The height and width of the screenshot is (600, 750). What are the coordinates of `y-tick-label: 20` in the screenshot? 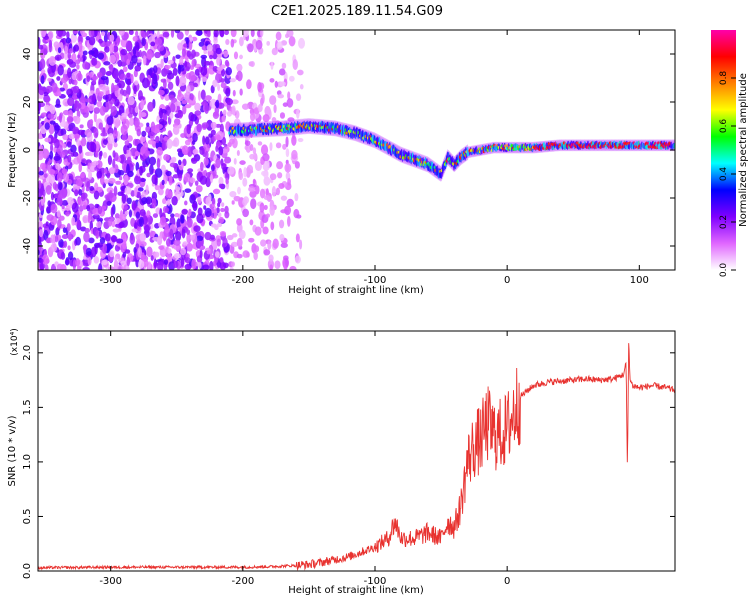 It's located at (27, 102).